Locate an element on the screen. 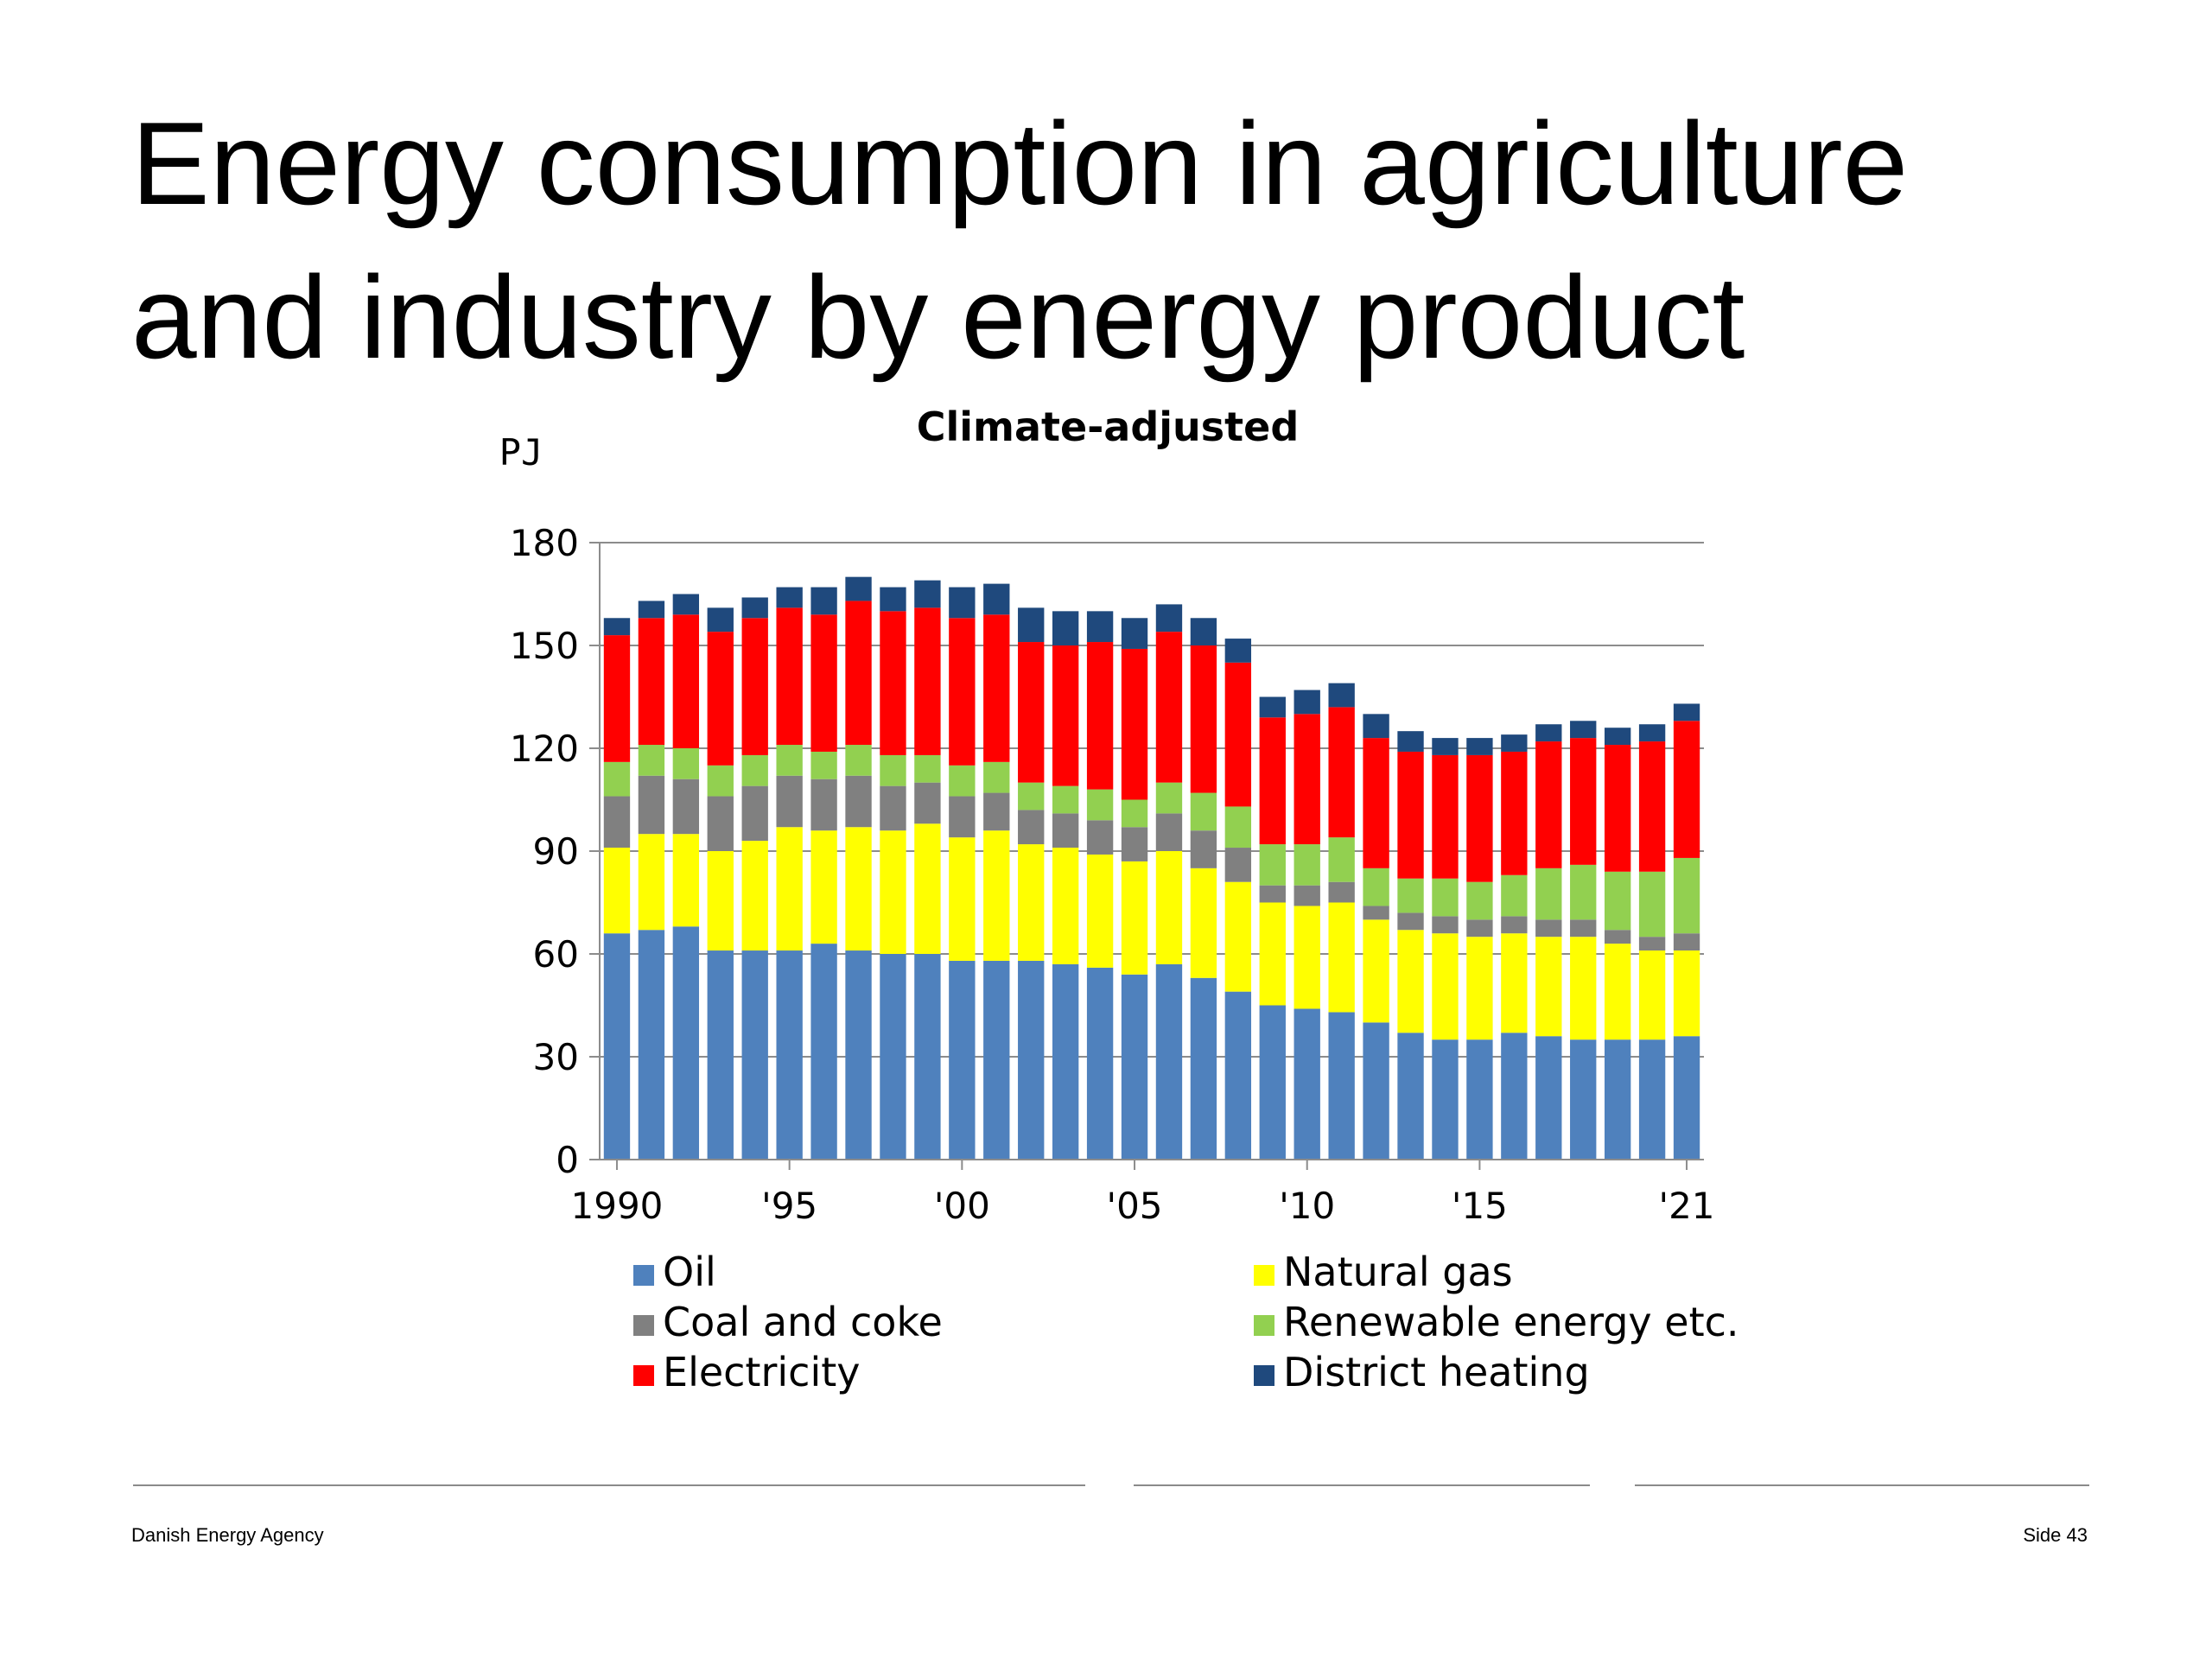 The height and width of the screenshot is (1659, 2212). bar-segment-oil-2018 is located at coordinates (1583, 1099).